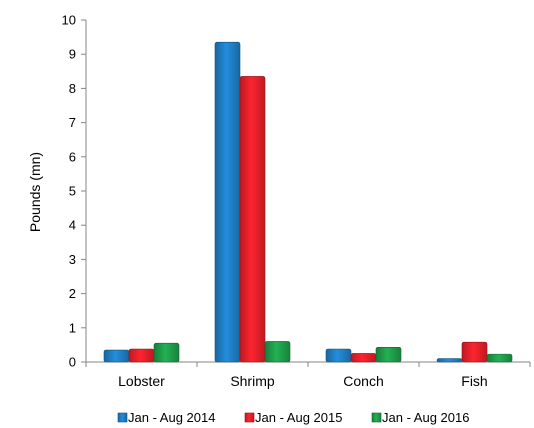 The width and height of the screenshot is (534, 428). Describe the element at coordinates (474, 381) in the screenshot. I see `x-tick-label: Fish` at that location.